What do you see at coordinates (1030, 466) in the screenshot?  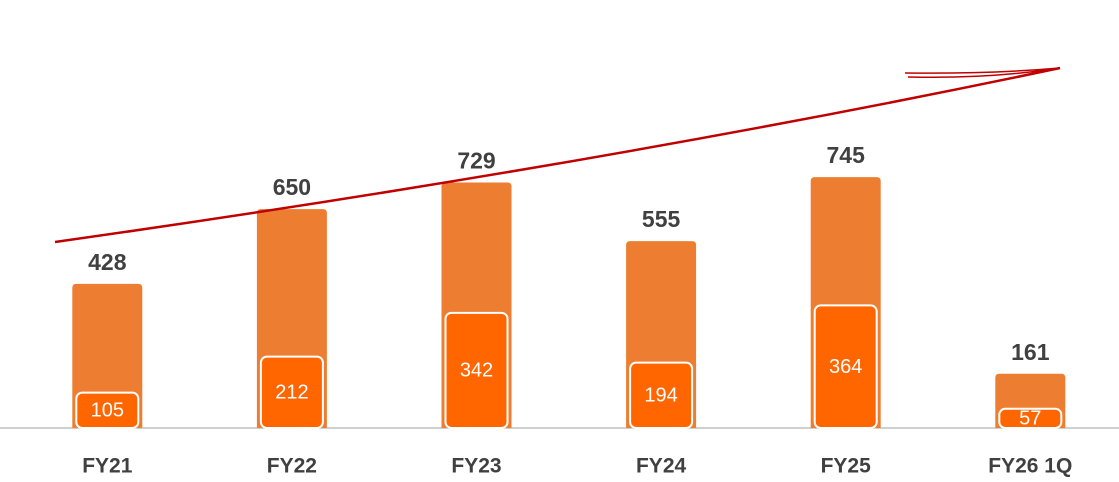 I see `x-tick-label: FY26 1Q` at bounding box center [1030, 466].